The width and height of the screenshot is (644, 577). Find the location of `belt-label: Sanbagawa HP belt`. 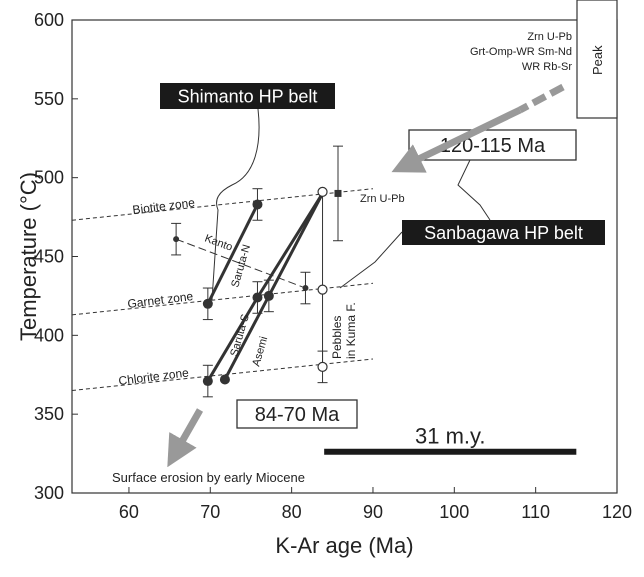

belt-label: Sanbagawa HP belt is located at coordinates (503, 233).